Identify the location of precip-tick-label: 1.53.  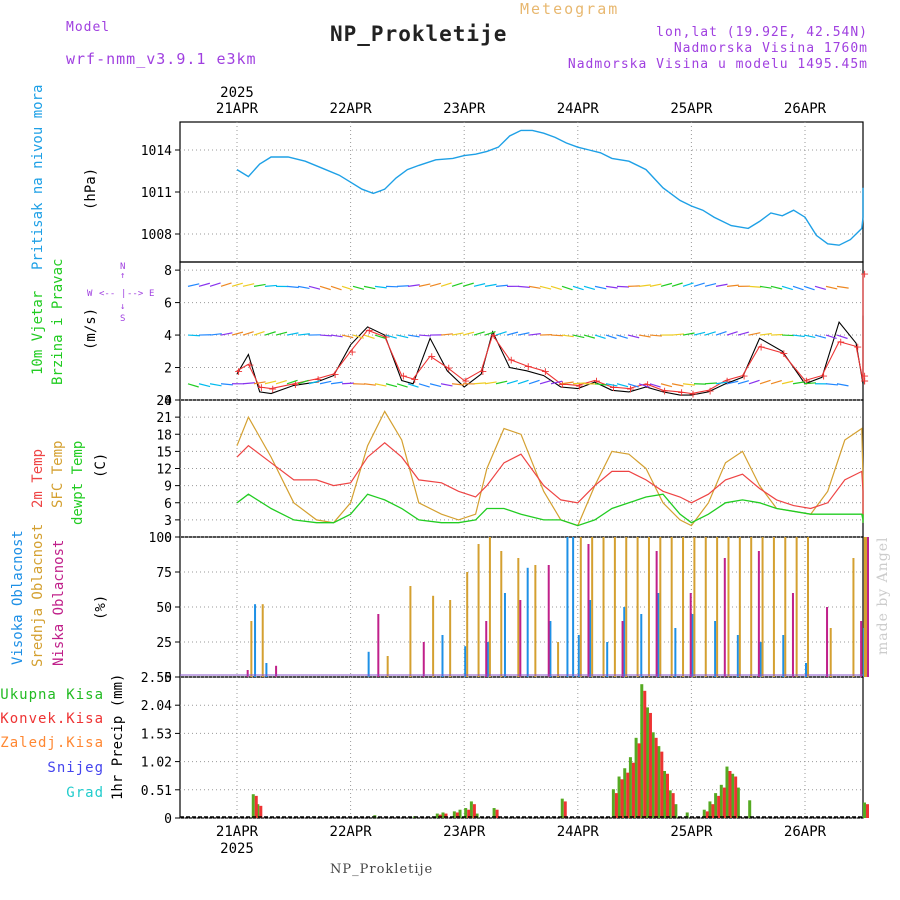
(156, 734).